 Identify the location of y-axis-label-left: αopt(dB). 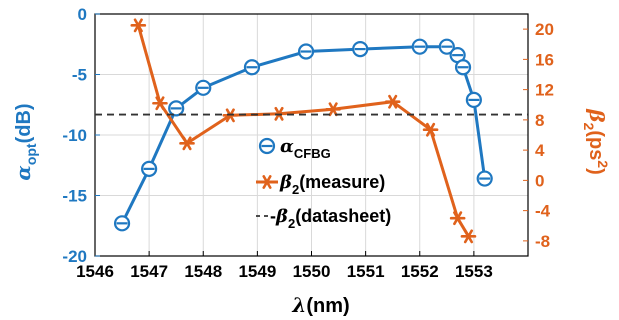
(25, 141).